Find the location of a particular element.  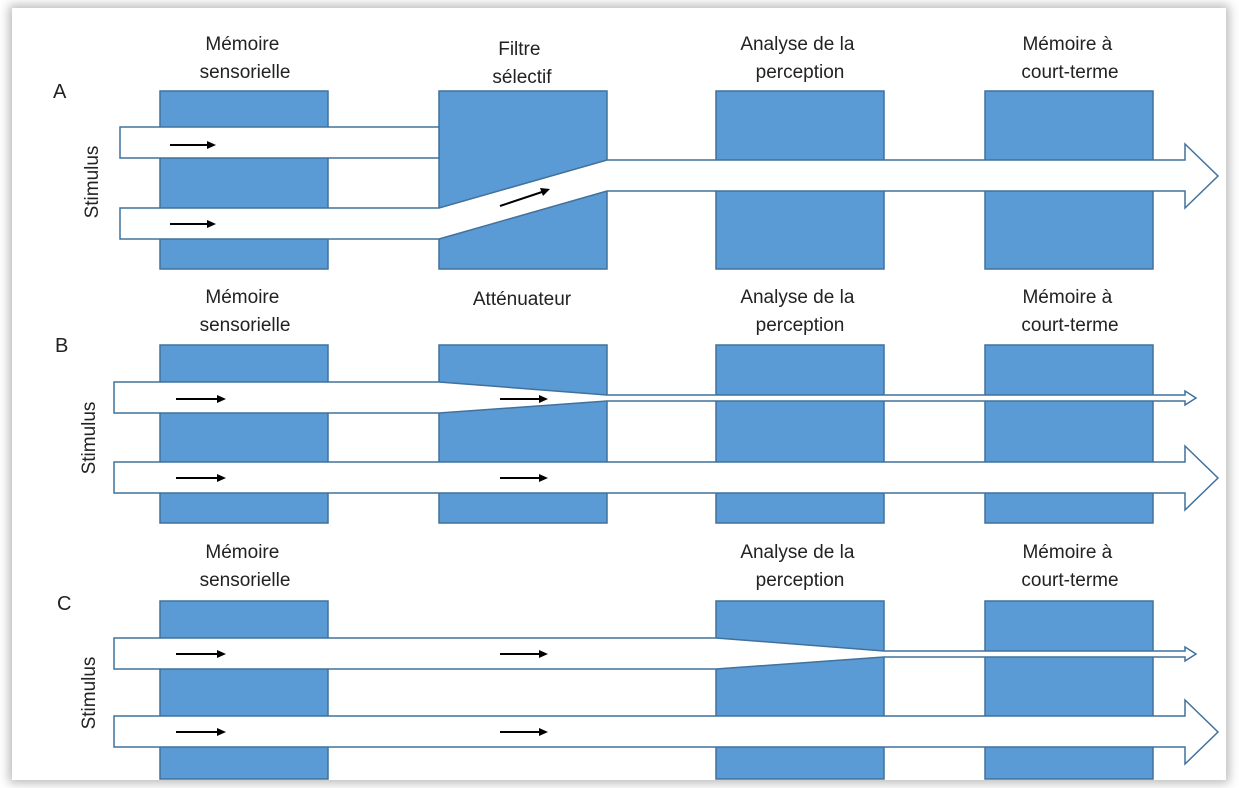

stage-label-sensory-c: Mémoire sensorielle is located at coordinates (245, 566).